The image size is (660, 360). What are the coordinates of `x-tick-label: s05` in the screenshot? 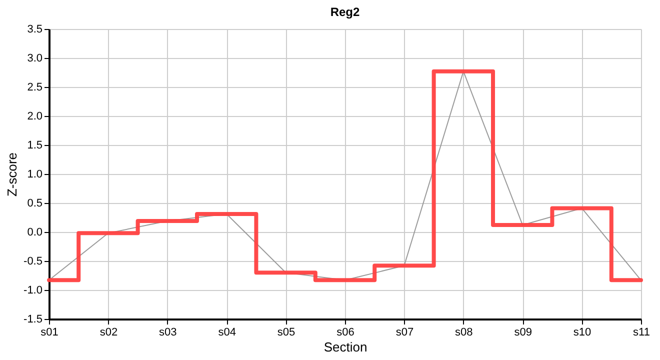 It's located at (286, 332).